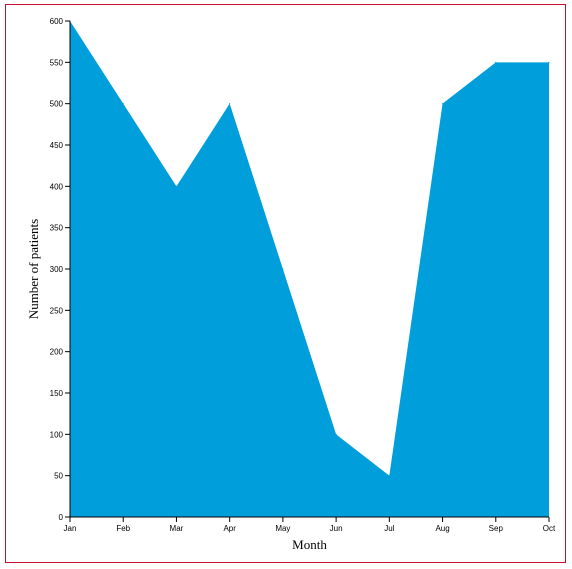  What do you see at coordinates (229, 528) in the screenshot?
I see `x-tick-label-apr: Apr` at bounding box center [229, 528].